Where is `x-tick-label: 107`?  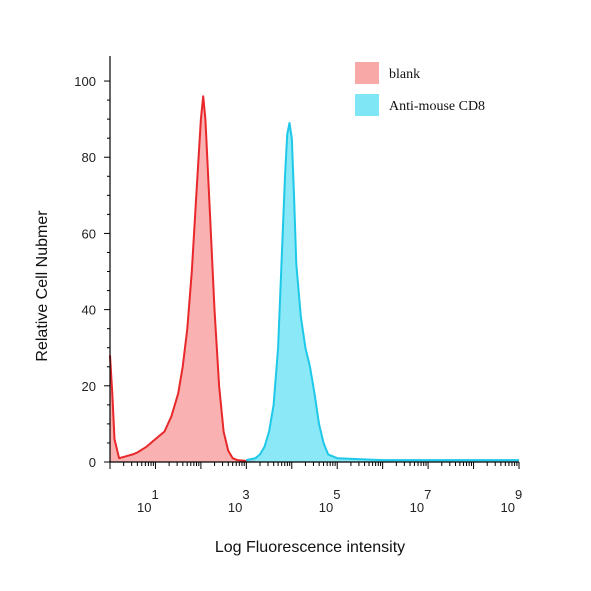
x-tick-label: 107 is located at coordinates (421, 501).